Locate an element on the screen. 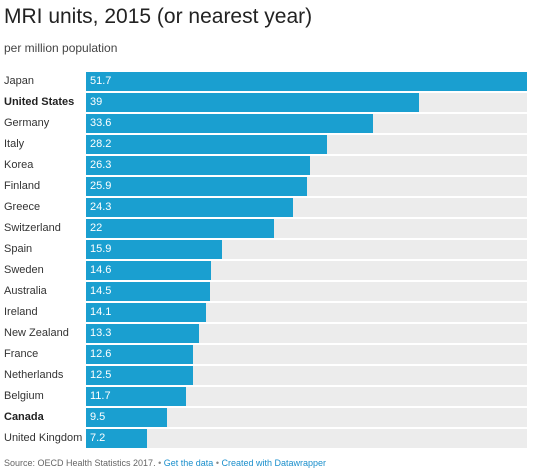  value-label: 51.7 is located at coordinates (101, 81).